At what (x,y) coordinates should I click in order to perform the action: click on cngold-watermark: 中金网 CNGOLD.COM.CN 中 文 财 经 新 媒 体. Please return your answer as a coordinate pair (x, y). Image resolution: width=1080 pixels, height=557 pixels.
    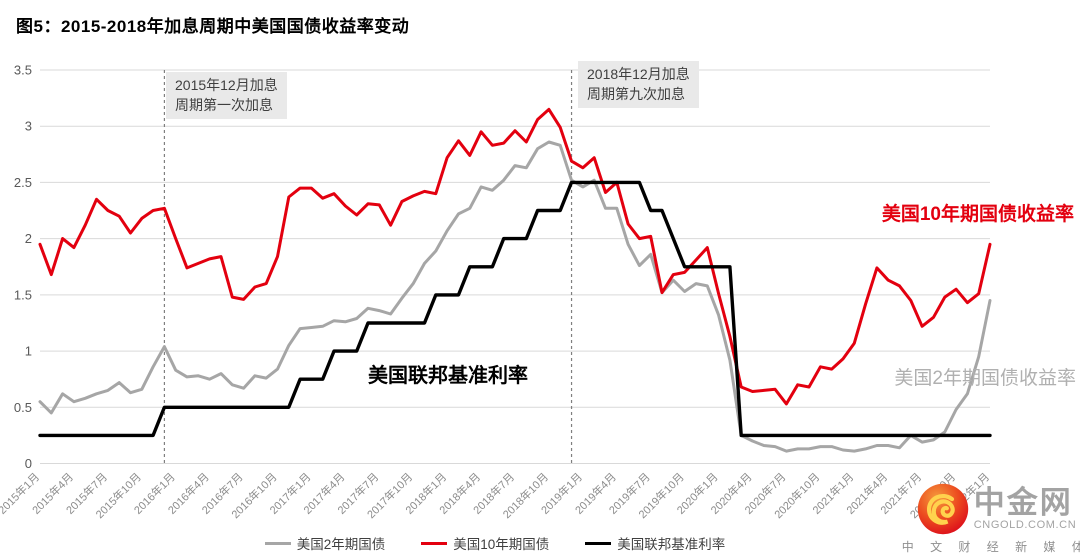
    Looking at the image, I should click on (991, 518).